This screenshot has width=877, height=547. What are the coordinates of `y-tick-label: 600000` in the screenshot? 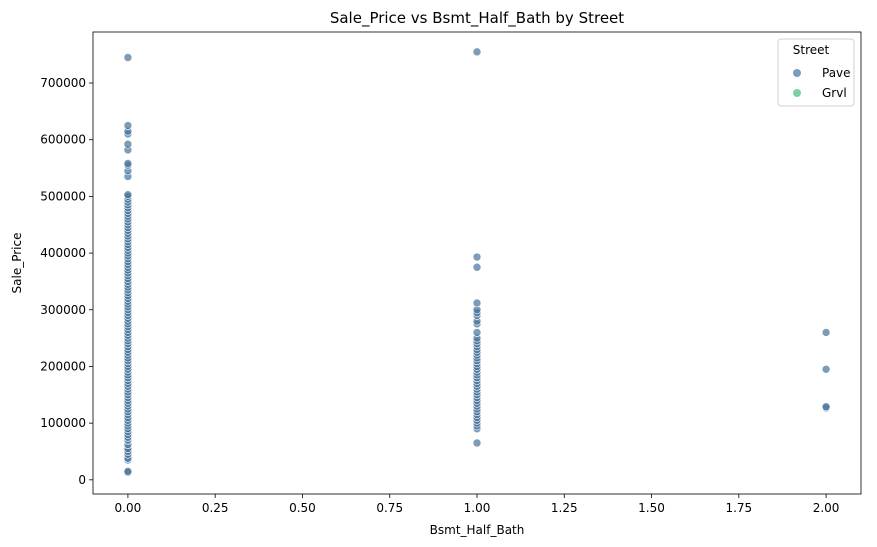 It's located at (63, 140).